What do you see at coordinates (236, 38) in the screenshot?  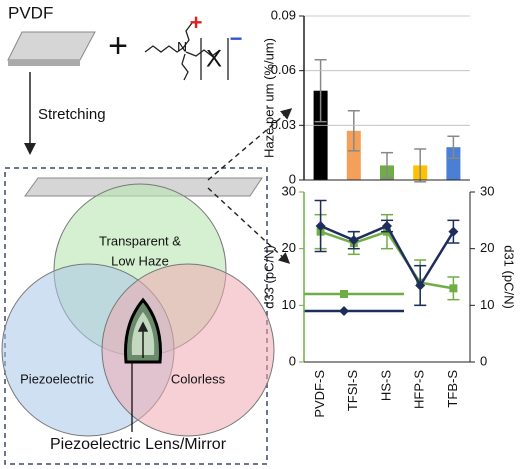 I see `anion-charge: −` at bounding box center [236, 38].